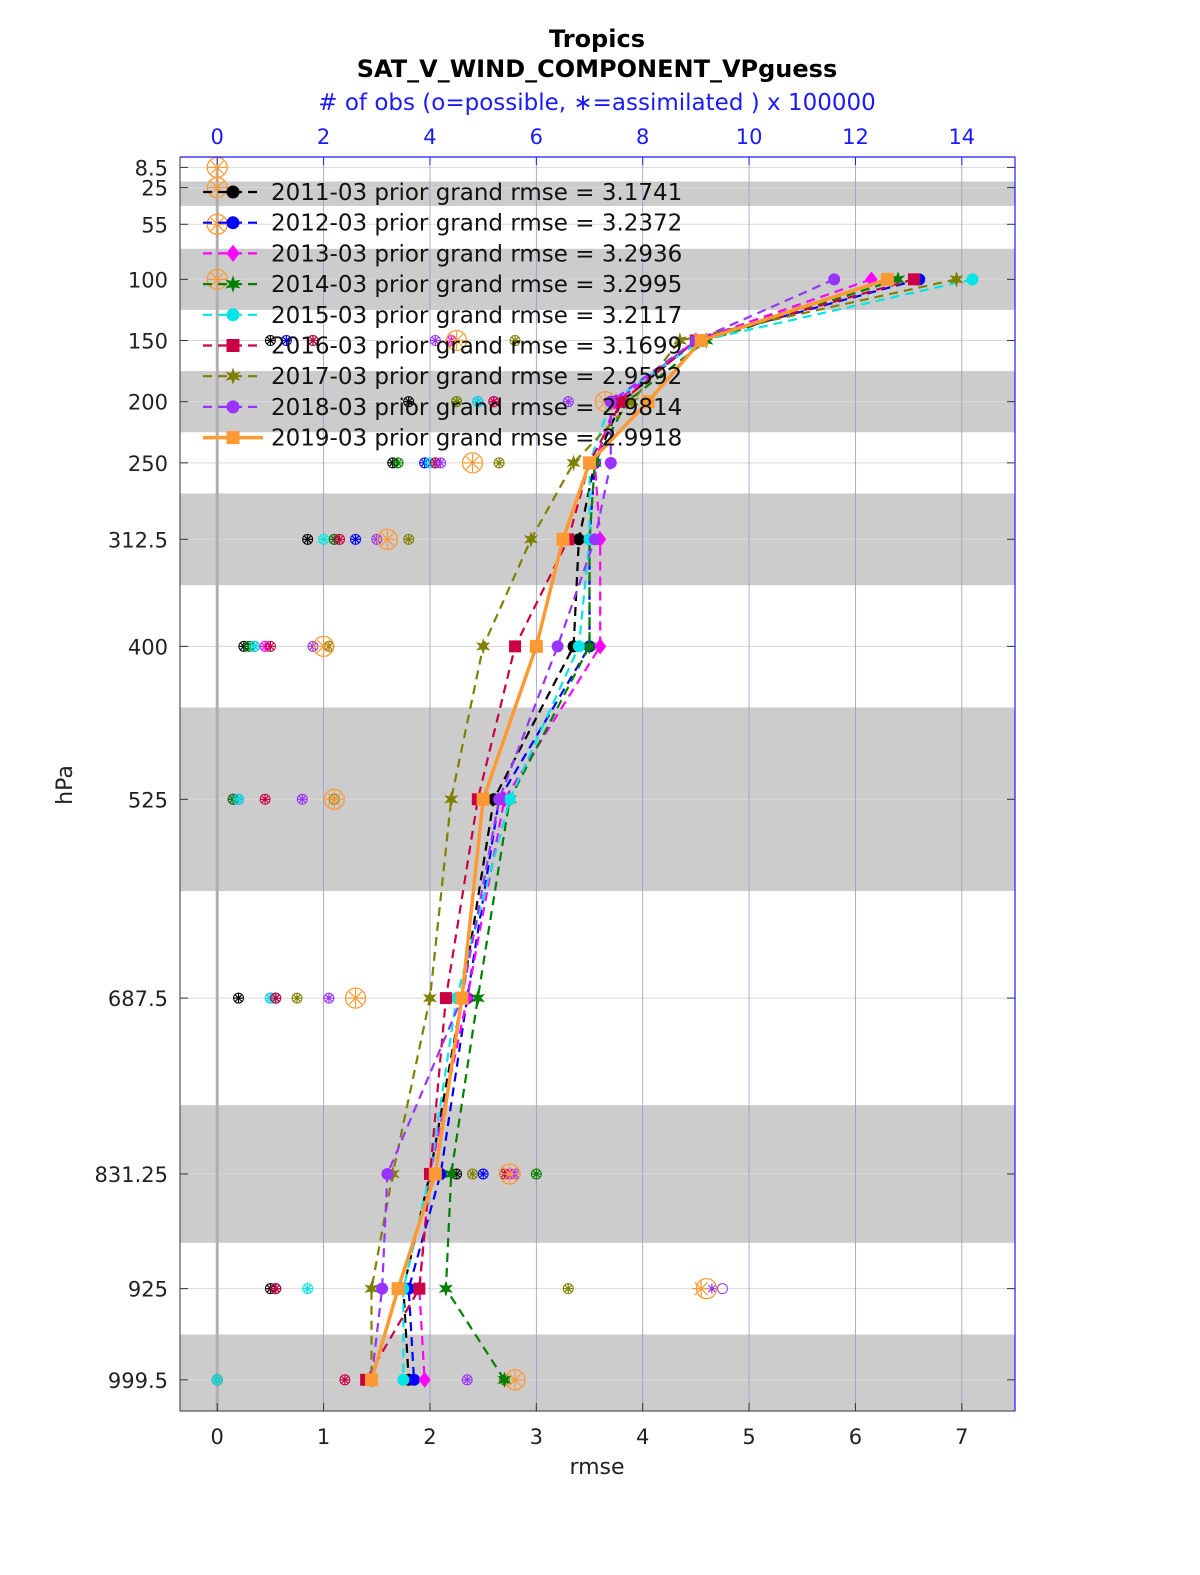 This screenshot has width=1200, height=1575. What do you see at coordinates (536, 1437) in the screenshot?
I see `x-tick-label-3: 3` at bounding box center [536, 1437].